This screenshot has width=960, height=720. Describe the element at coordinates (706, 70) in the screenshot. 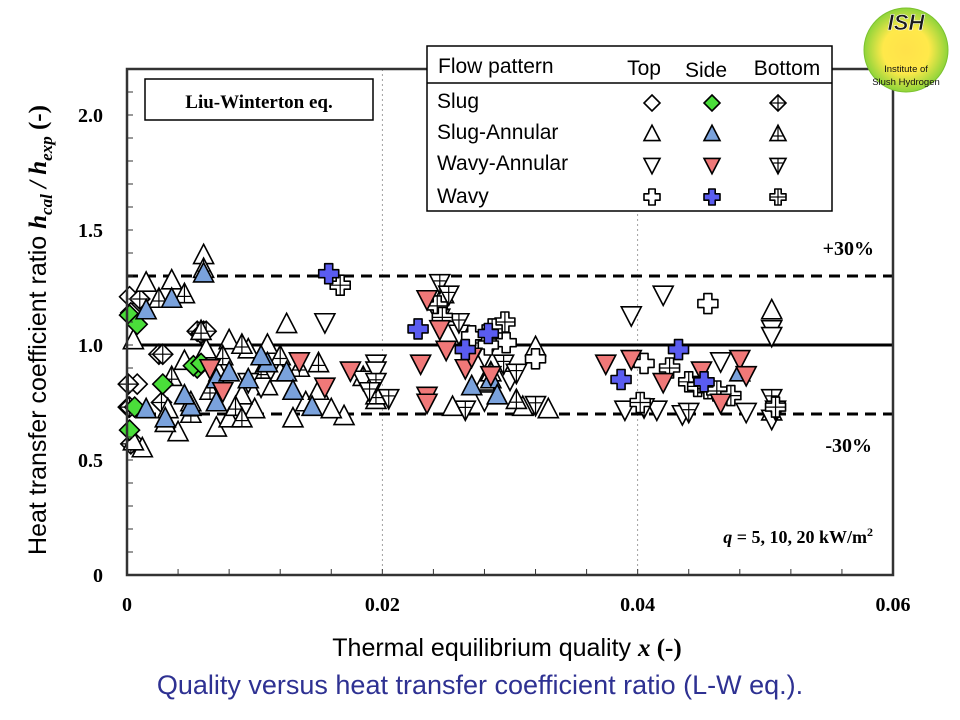

I see `legend-col-side: Side` at that location.